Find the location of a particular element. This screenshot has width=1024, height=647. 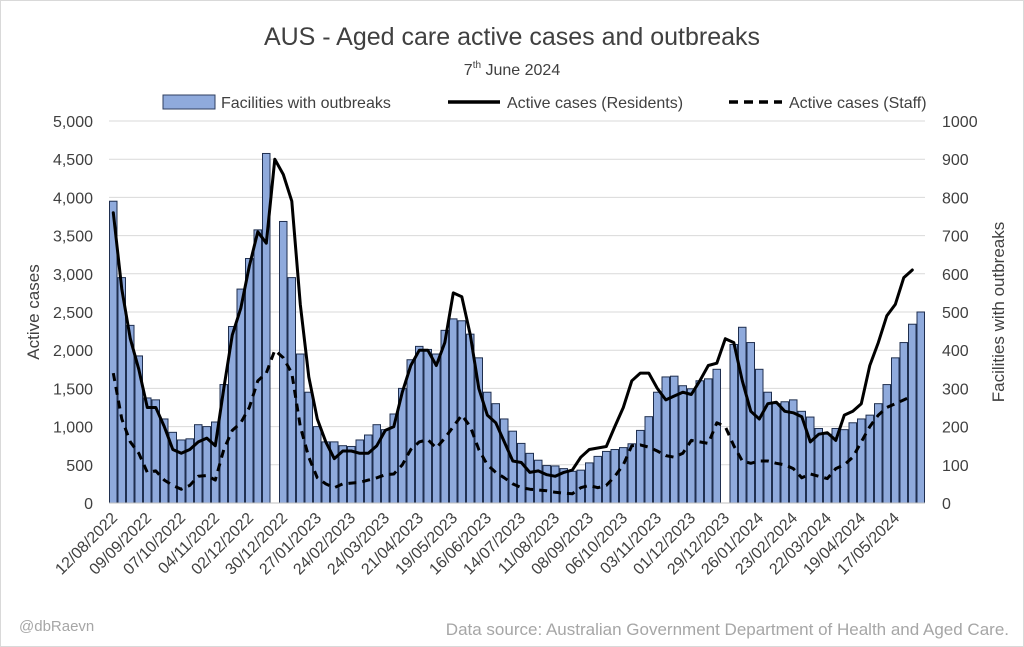

subtitle-rest: June 2024 is located at coordinates (520, 70).